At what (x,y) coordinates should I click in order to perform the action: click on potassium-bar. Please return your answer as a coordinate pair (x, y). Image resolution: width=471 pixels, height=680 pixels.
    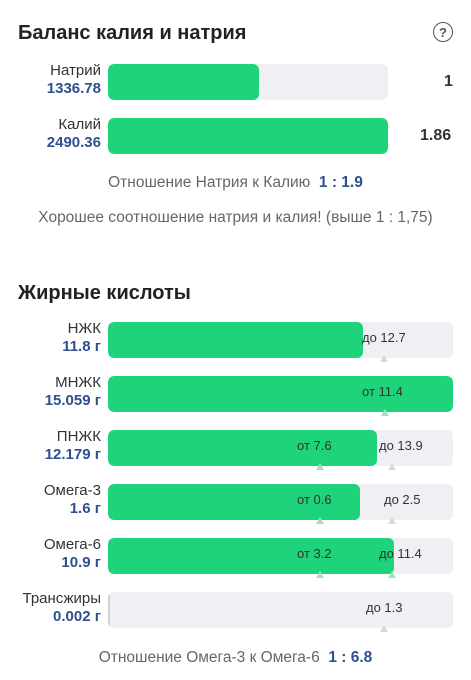
    Looking at the image, I should click on (248, 136).